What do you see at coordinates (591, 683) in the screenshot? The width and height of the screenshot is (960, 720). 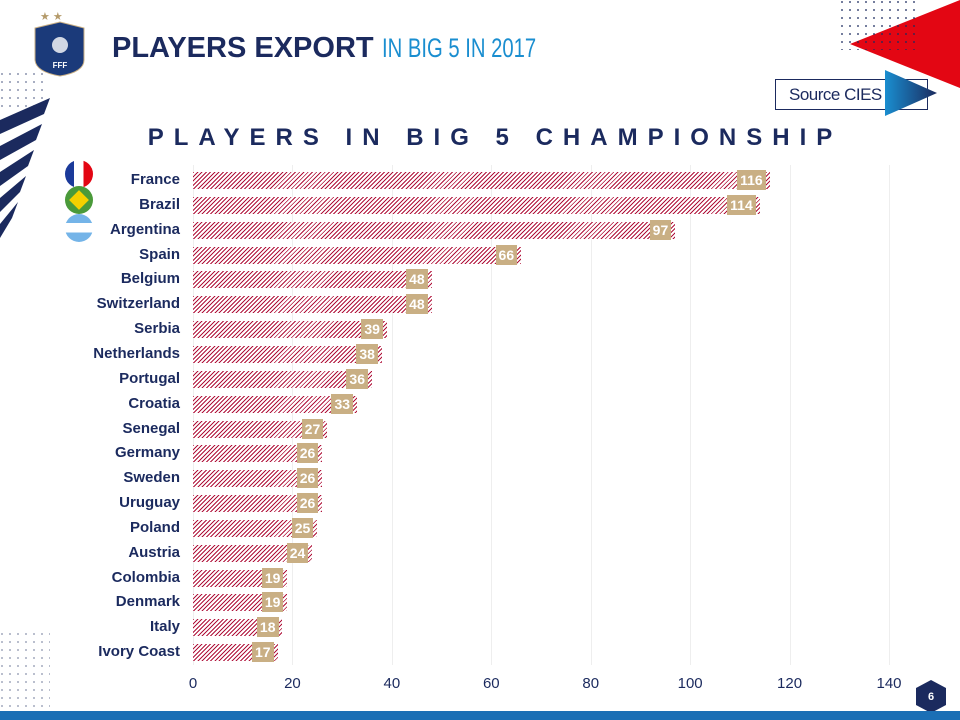 I see `x-tick-label: 80` at bounding box center [591, 683].